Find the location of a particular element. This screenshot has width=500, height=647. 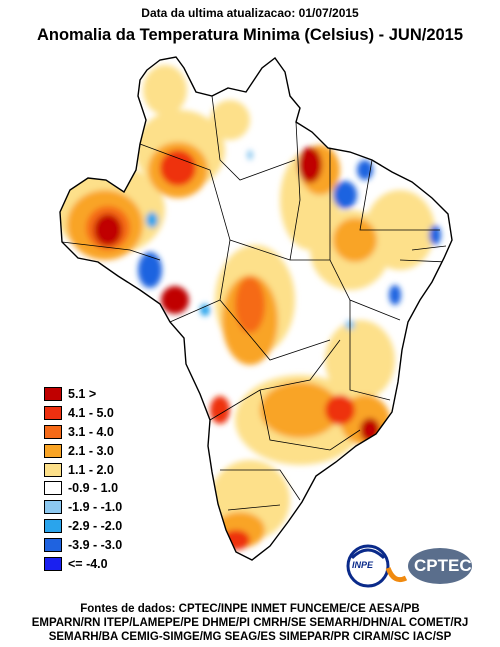

legend-label: 4.1 - 5.0 is located at coordinates (91, 413).